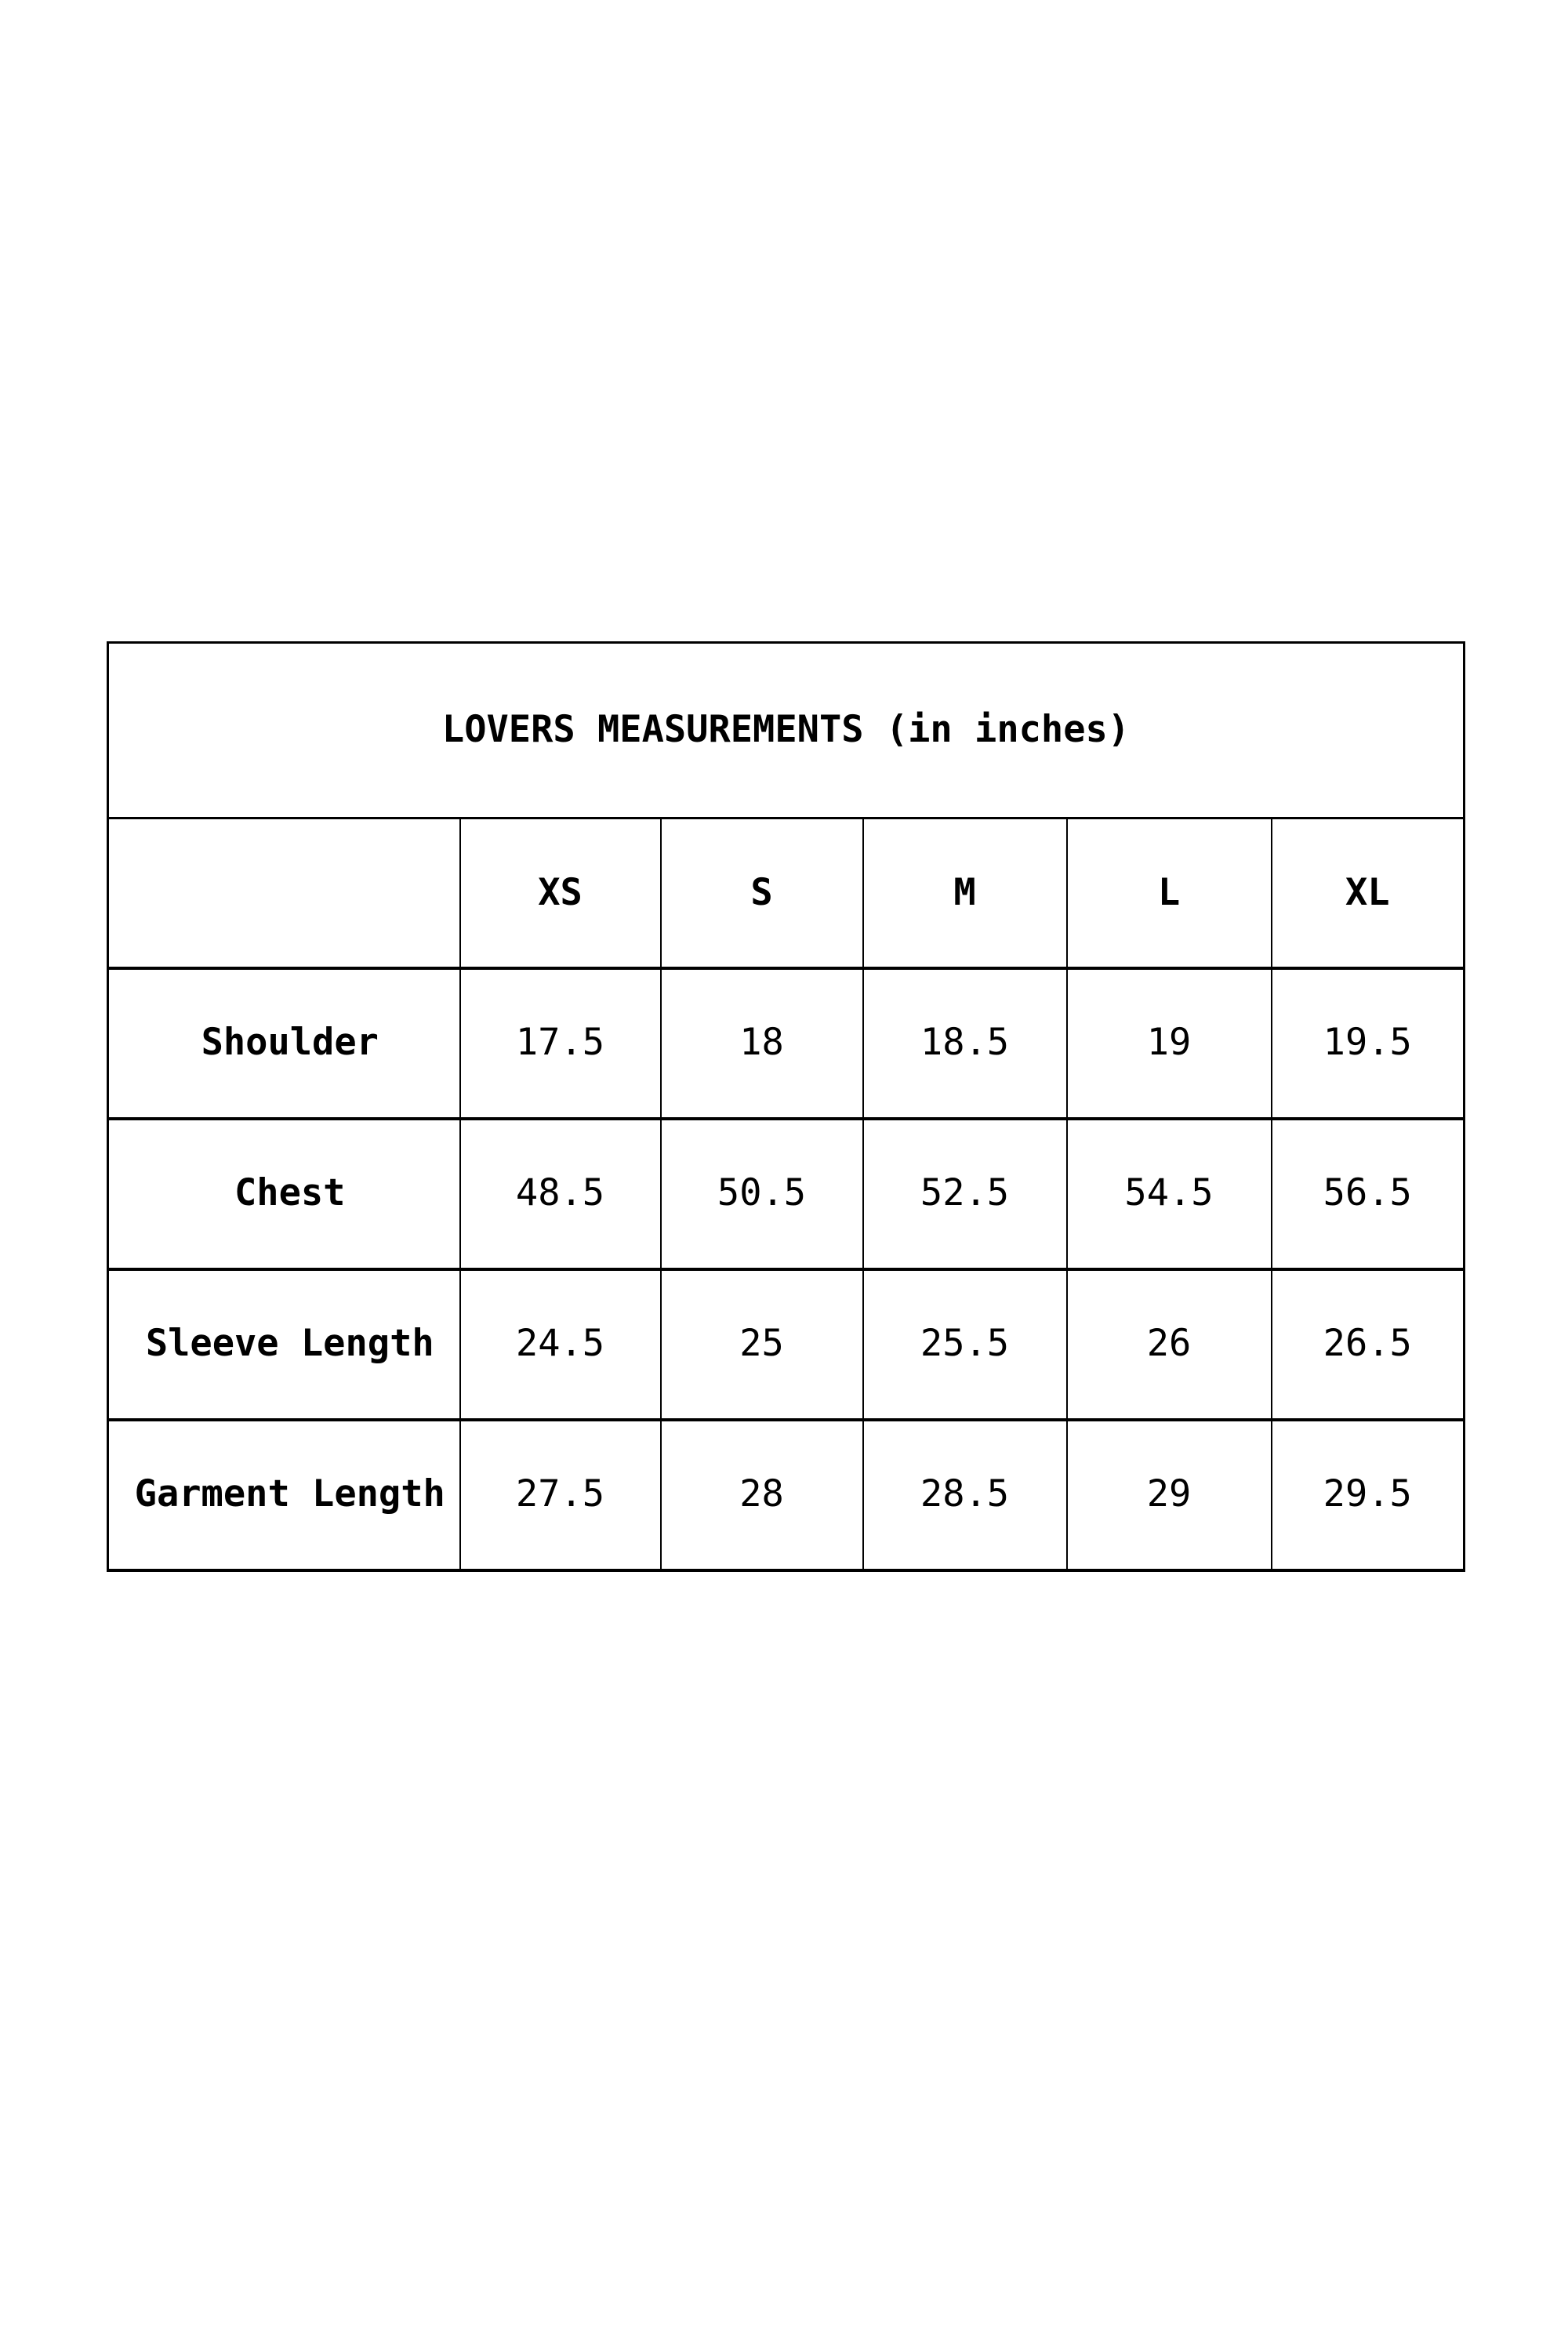  Describe the element at coordinates (1367, 1494) in the screenshot. I see `garment-length-xl-value: 29.5` at that location.